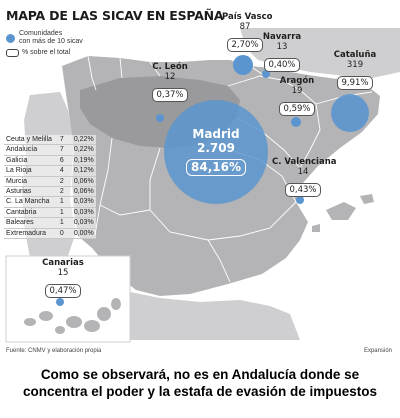 Image resolution: width=400 pixels, height=418 pixels. I want to click on small-region-name: Andalucía, so click(29, 150).